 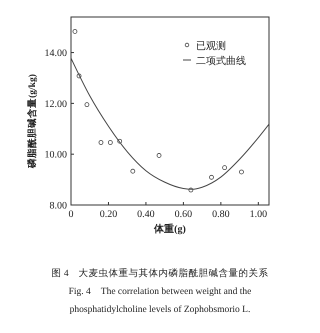 I want to click on caption: 图 4 大麦虫体重与其体内磷脂酰胆碱含量的关系, so click(x=160, y=273).